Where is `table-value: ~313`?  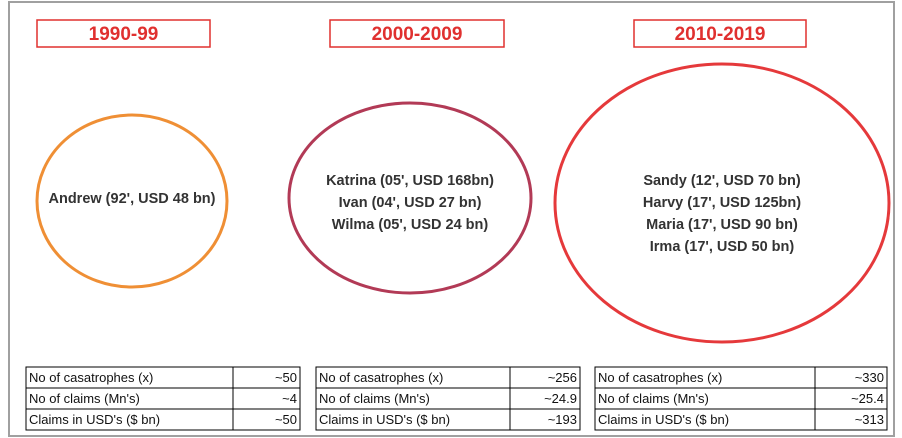 table-value: ~313 is located at coordinates (869, 419).